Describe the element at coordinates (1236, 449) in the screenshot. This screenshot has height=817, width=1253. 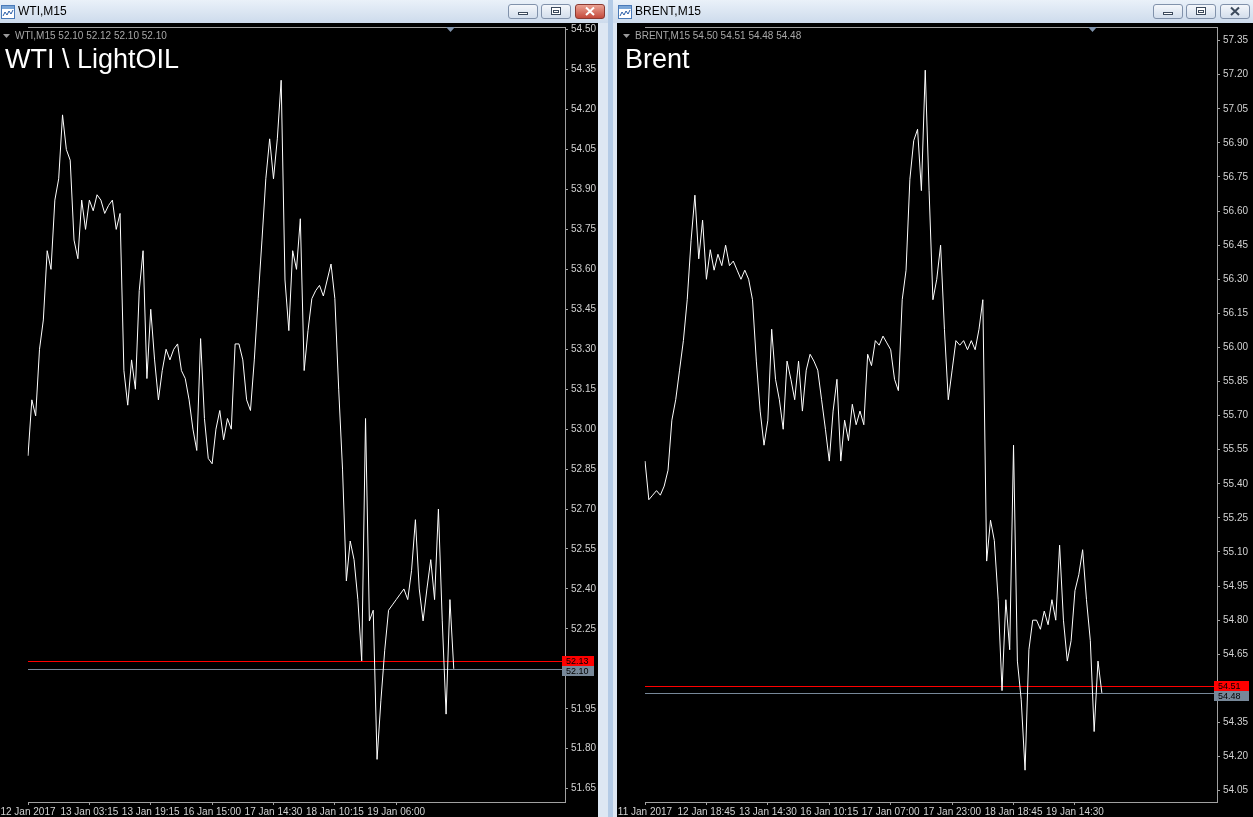
I see `y-tick-label: 55.55` at that location.